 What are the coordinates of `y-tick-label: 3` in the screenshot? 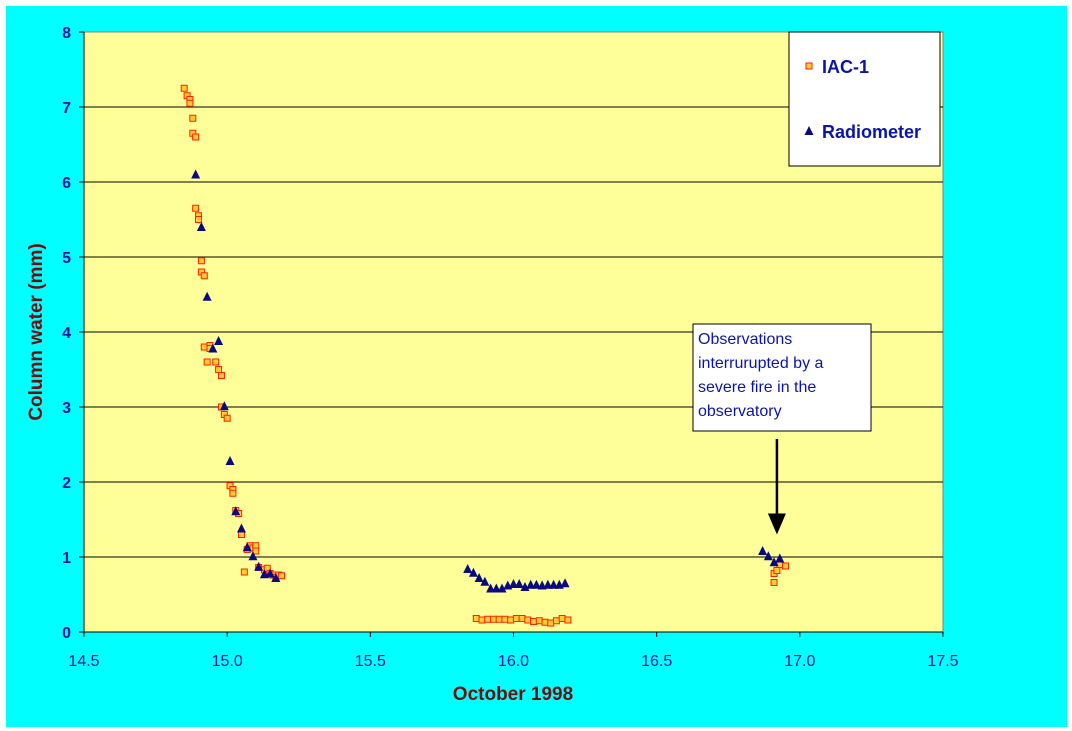 It's located at (66, 408).